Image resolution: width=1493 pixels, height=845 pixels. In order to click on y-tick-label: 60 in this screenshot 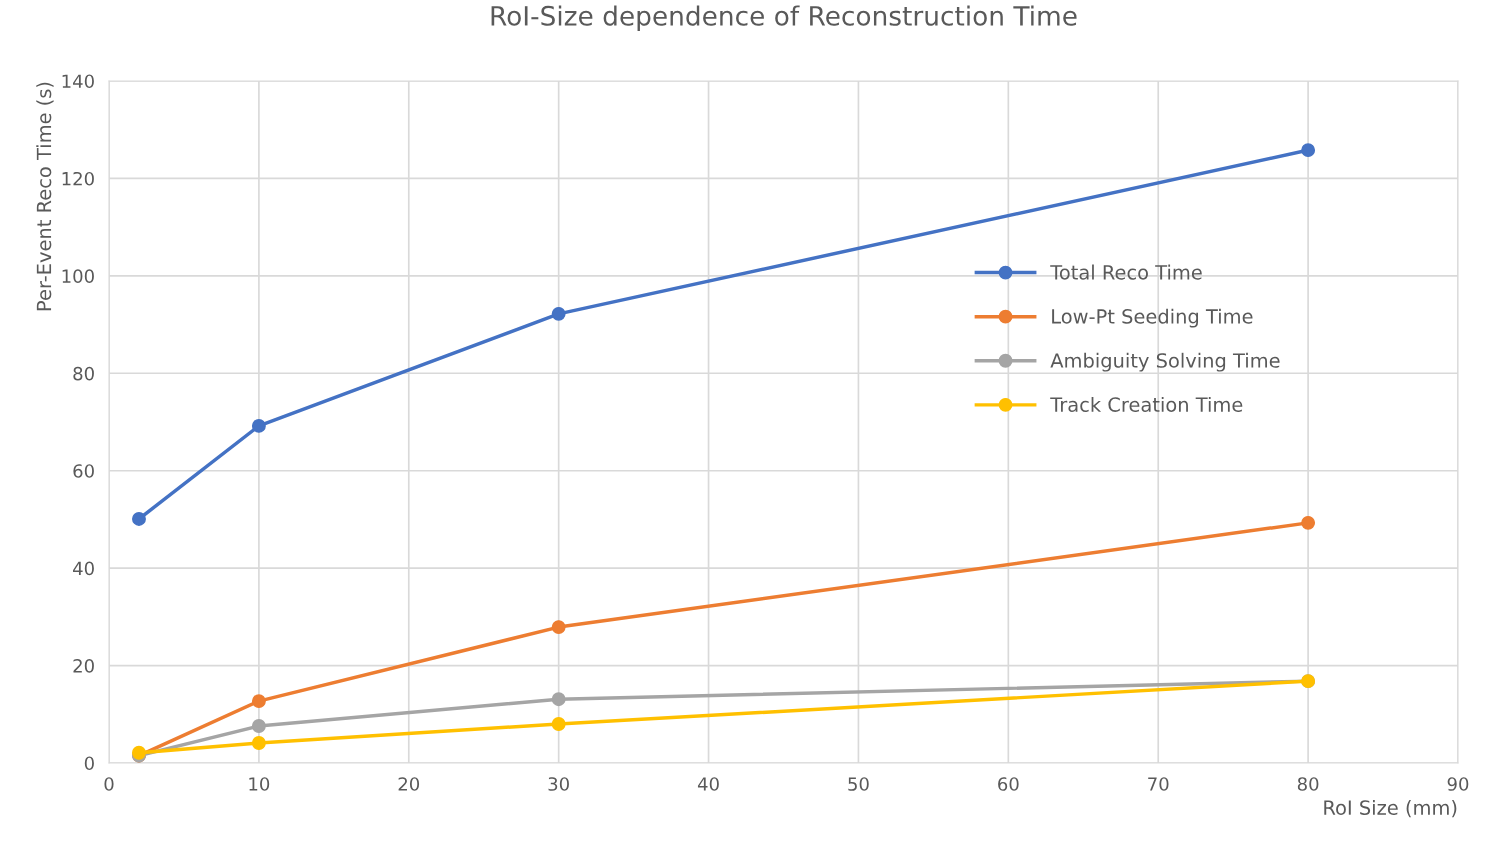, I will do `click(83, 471)`.